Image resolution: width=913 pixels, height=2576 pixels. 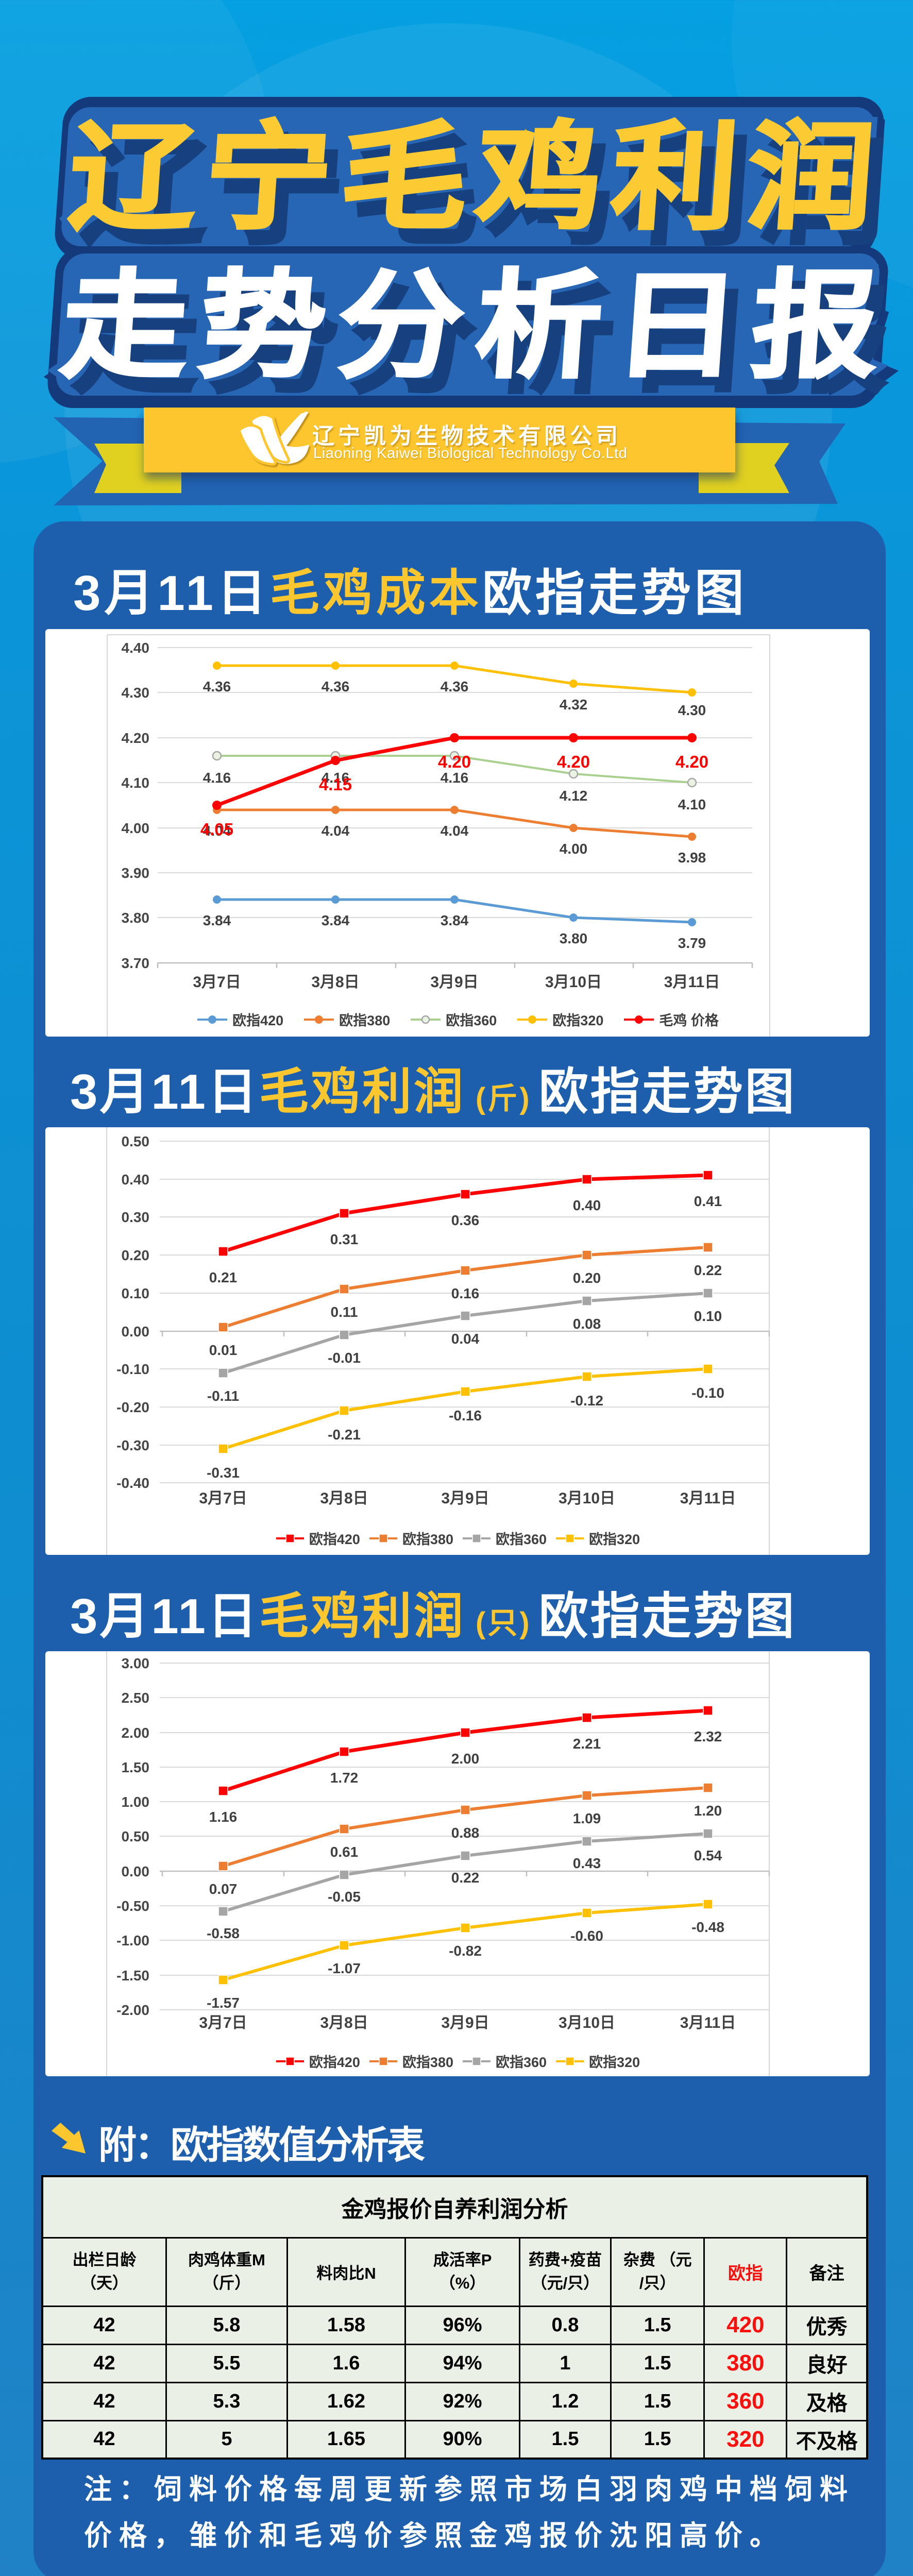 I want to click on svg-text: 0.61, so click(x=344, y=1852).